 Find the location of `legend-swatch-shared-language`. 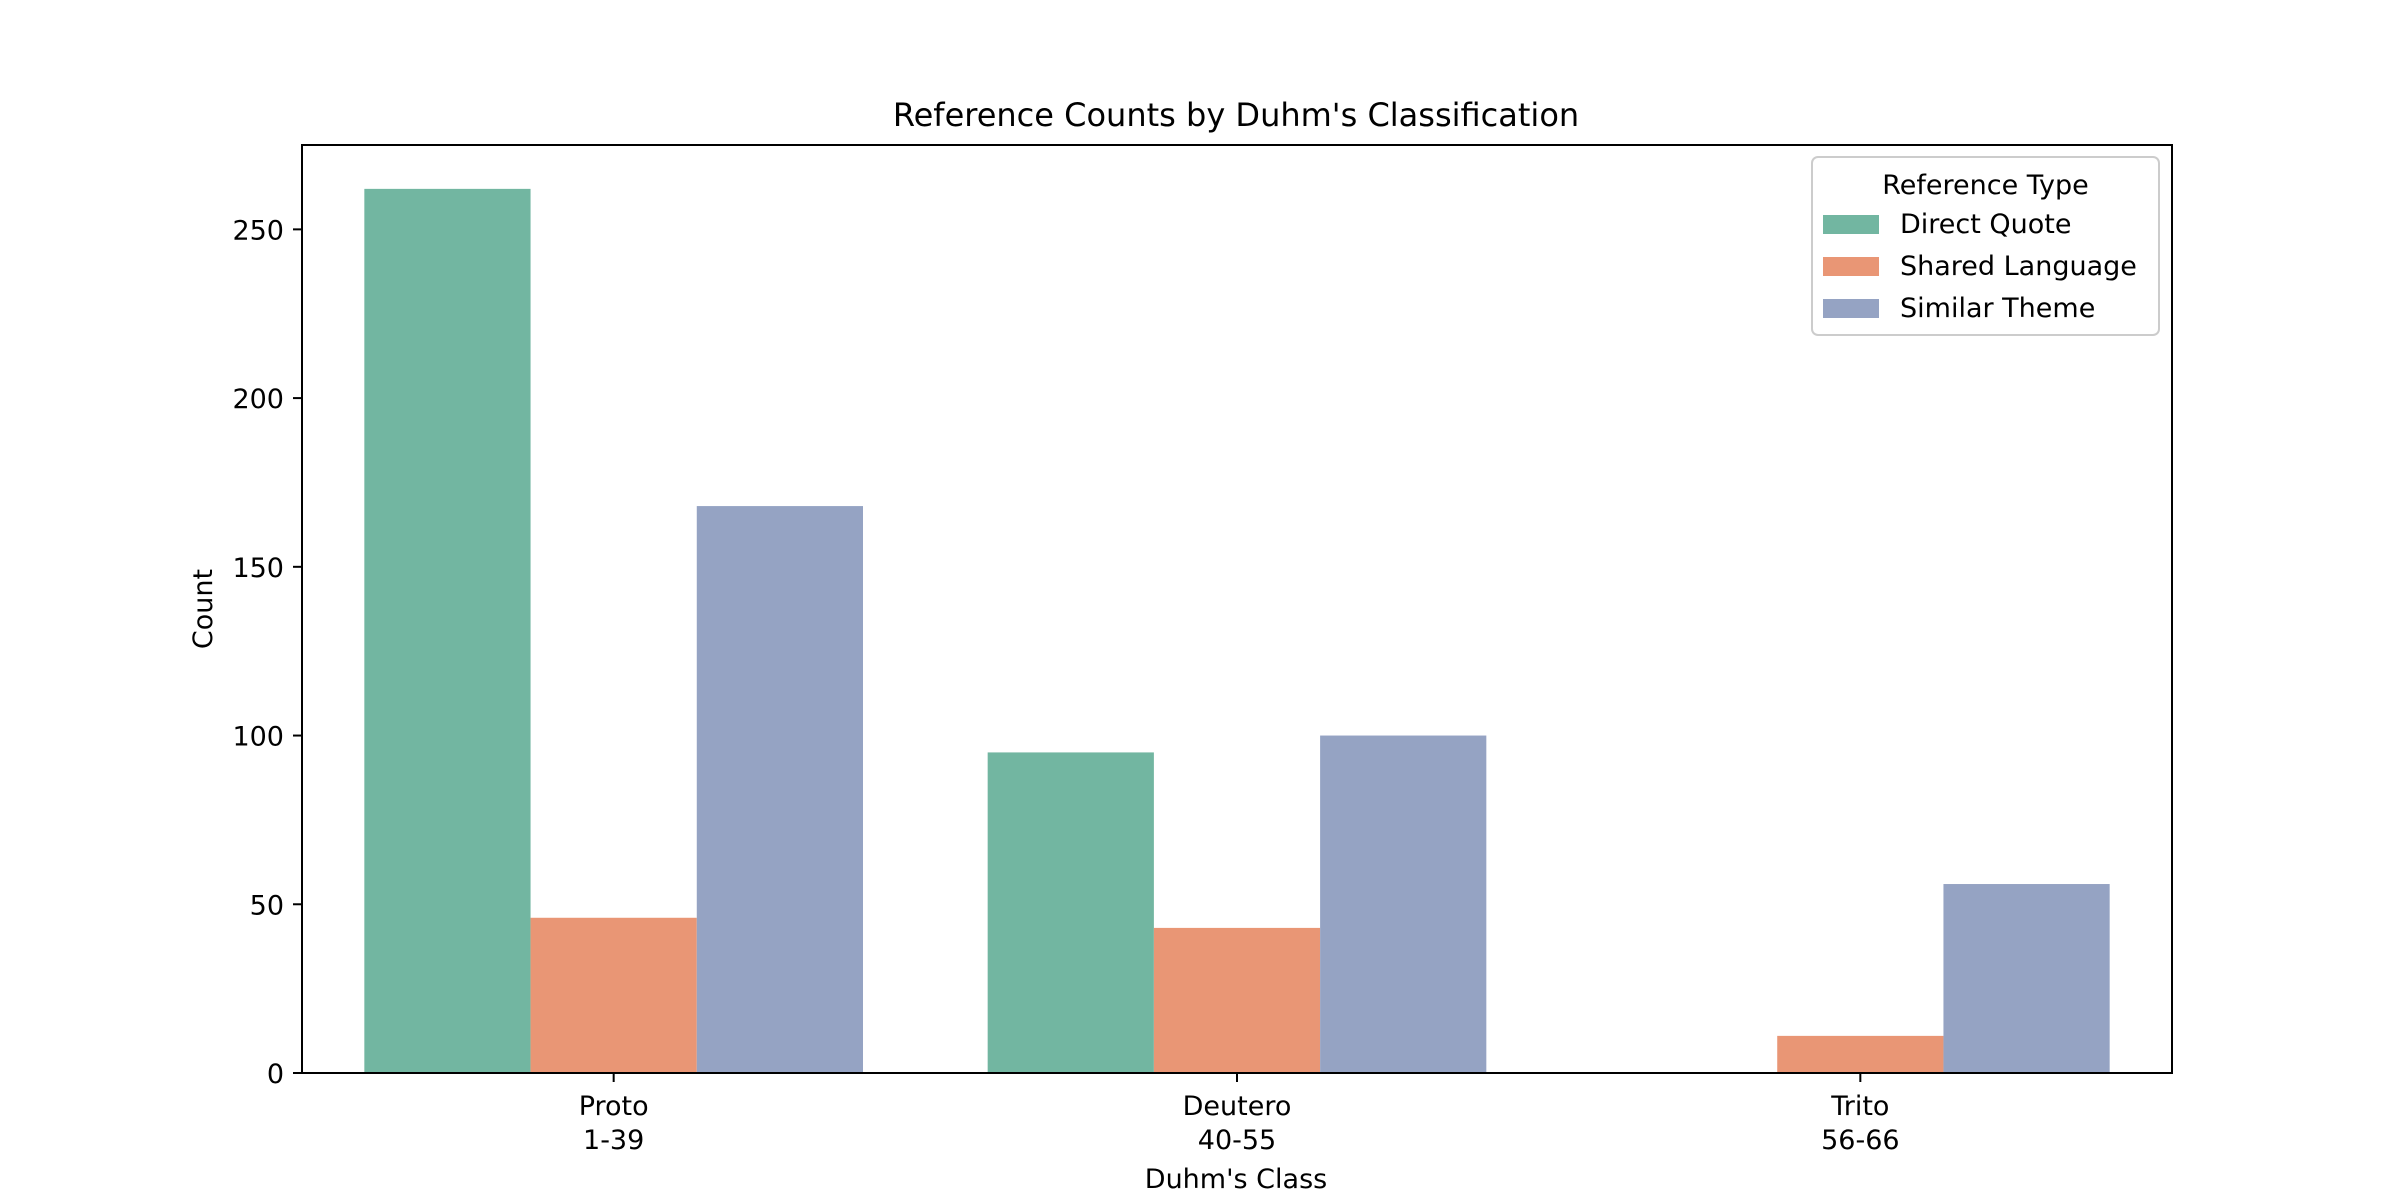

legend-swatch-shared-language is located at coordinates (1851, 266).